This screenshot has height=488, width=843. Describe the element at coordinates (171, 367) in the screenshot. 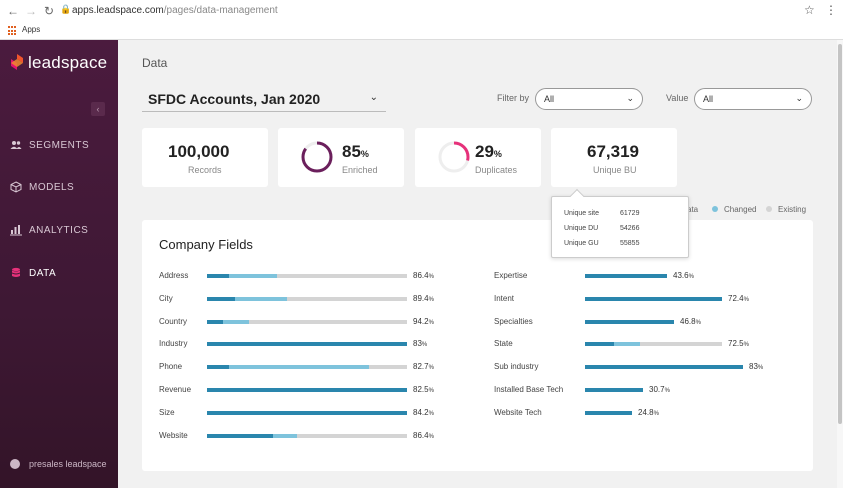

I see `field-label: Phone` at that location.